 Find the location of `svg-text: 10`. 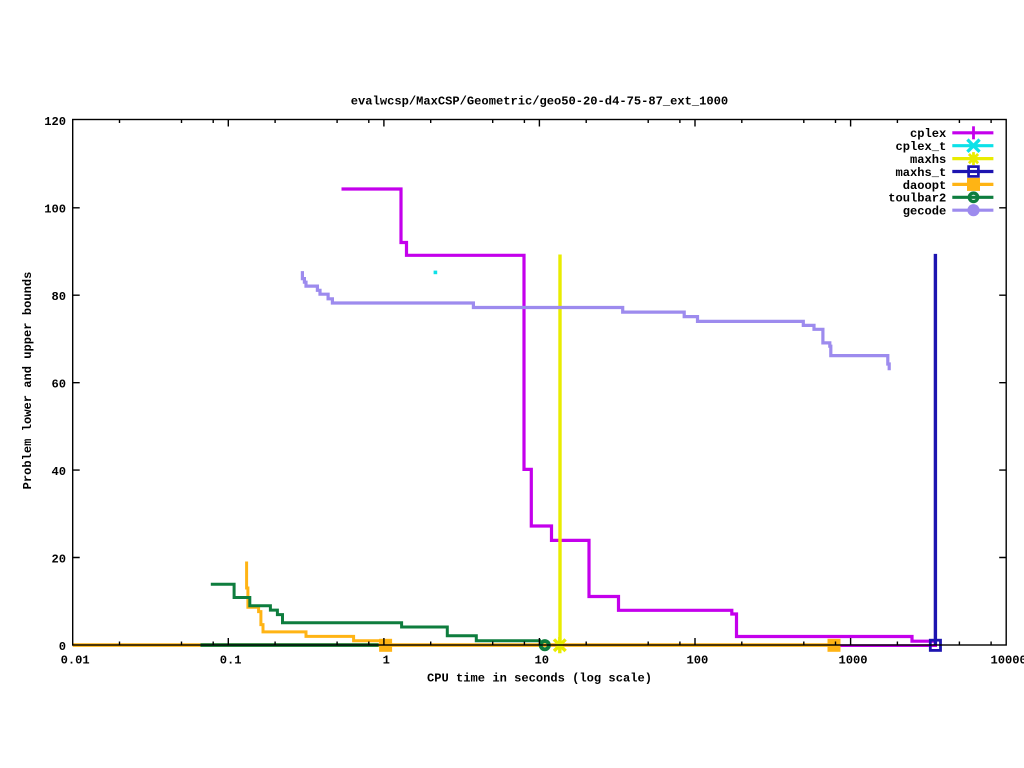

svg-text: 10 is located at coordinates (542, 661).